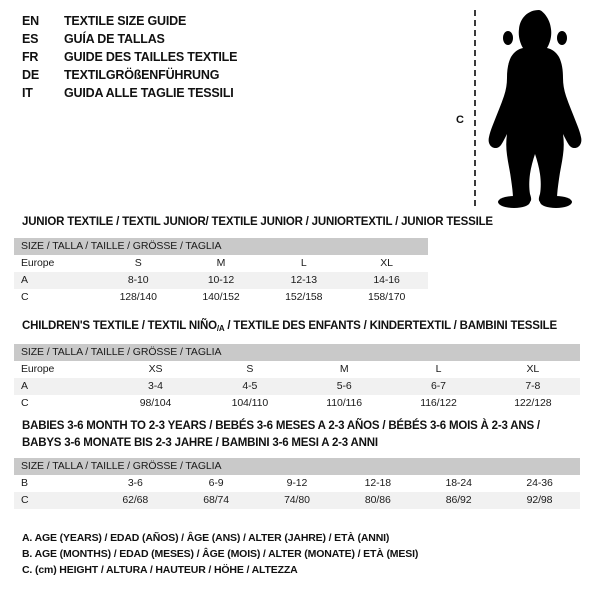 The height and width of the screenshot is (600, 600). What do you see at coordinates (155, 369) in the screenshot?
I see `children-europe-cell-0: XS` at bounding box center [155, 369].